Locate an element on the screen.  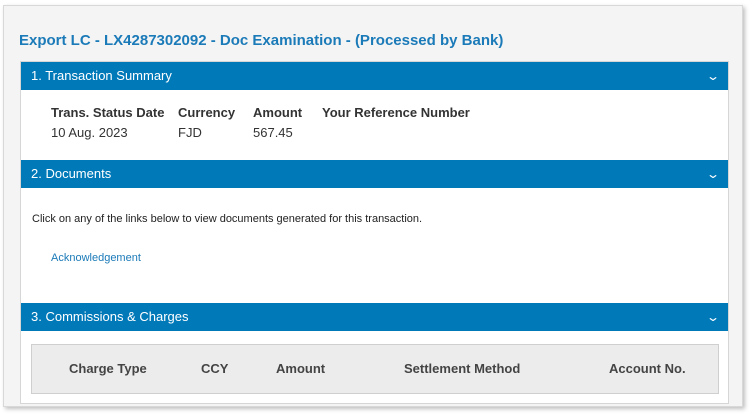
value-currency: FJD is located at coordinates (190, 132).